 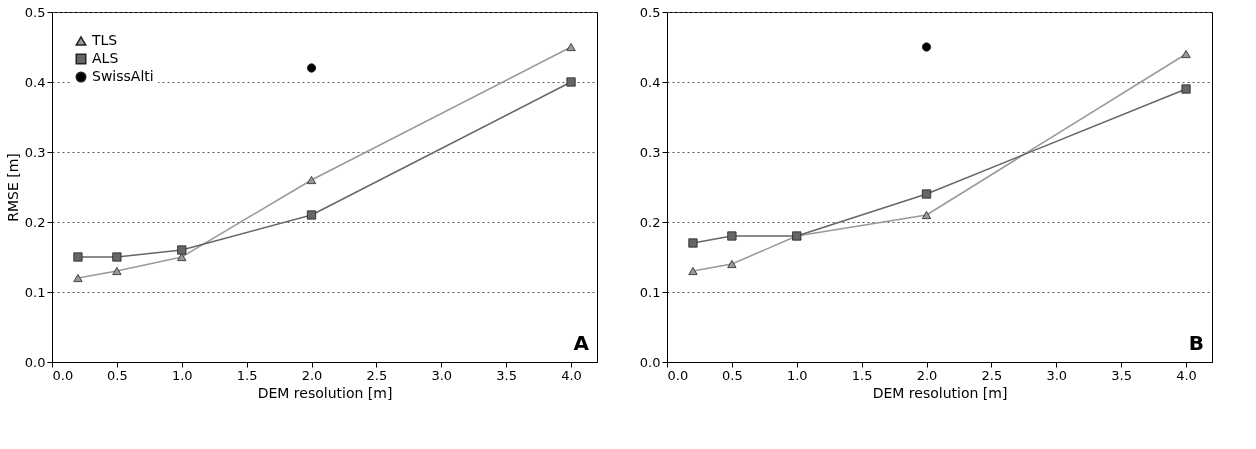 What do you see at coordinates (104, 40) in the screenshot?
I see `legend-label: TLS` at bounding box center [104, 40].